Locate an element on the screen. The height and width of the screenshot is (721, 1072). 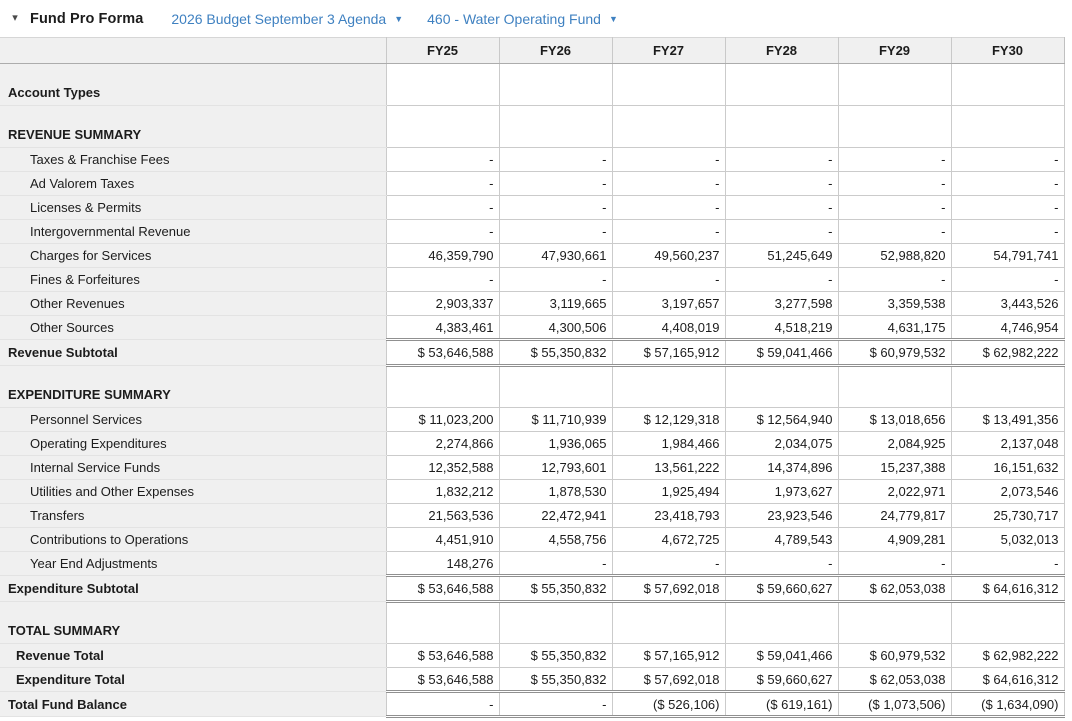
row-label: Expenditure Total is located at coordinates (193, 679).